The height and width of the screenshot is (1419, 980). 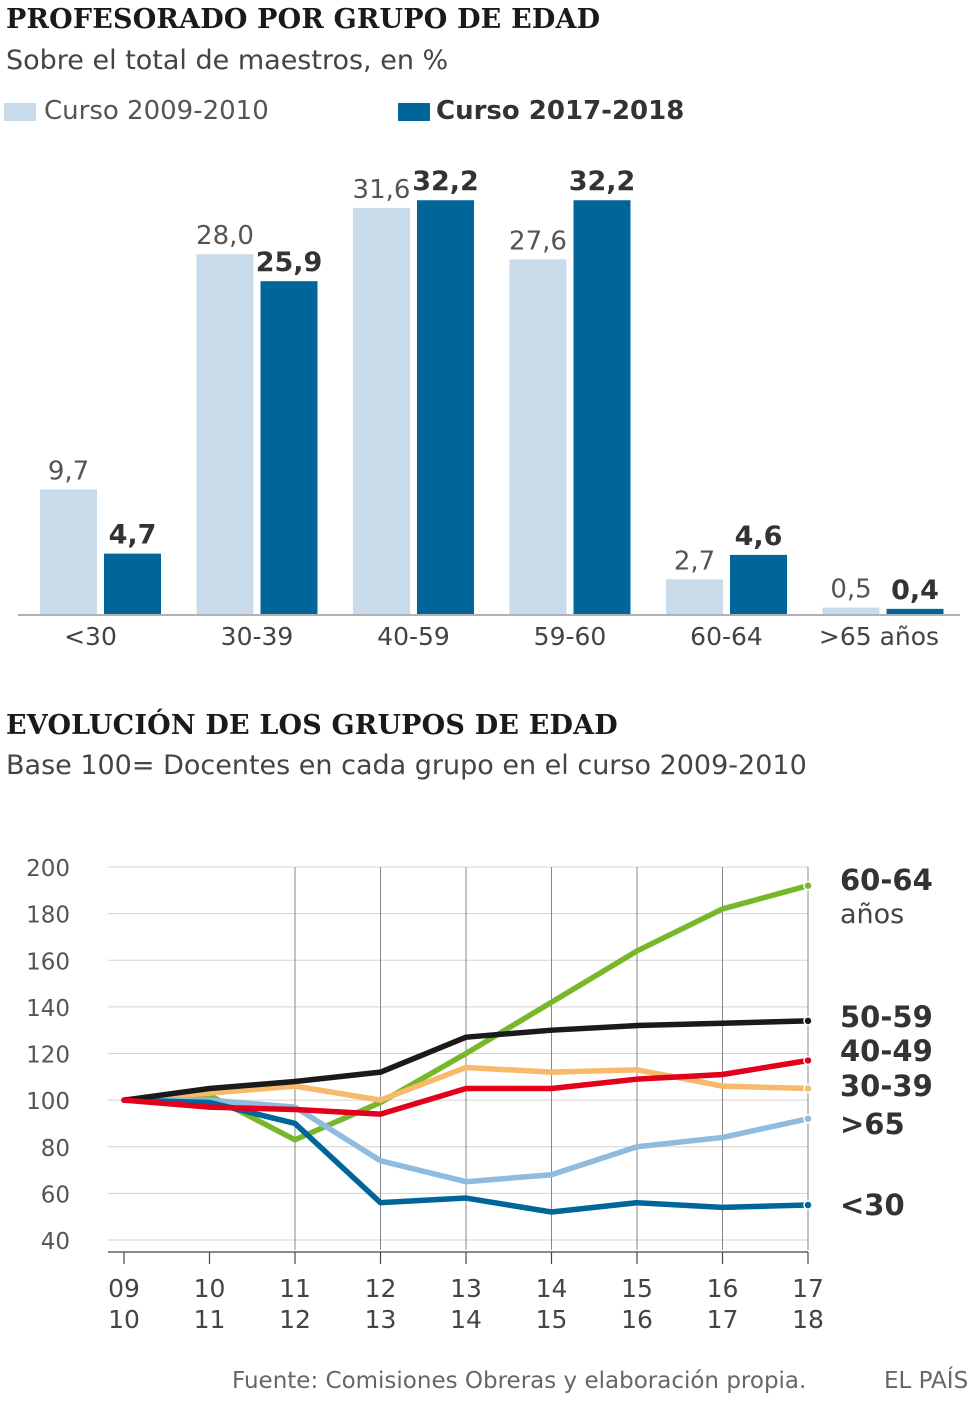 I want to click on category-label: 30-39, so click(x=257, y=636).